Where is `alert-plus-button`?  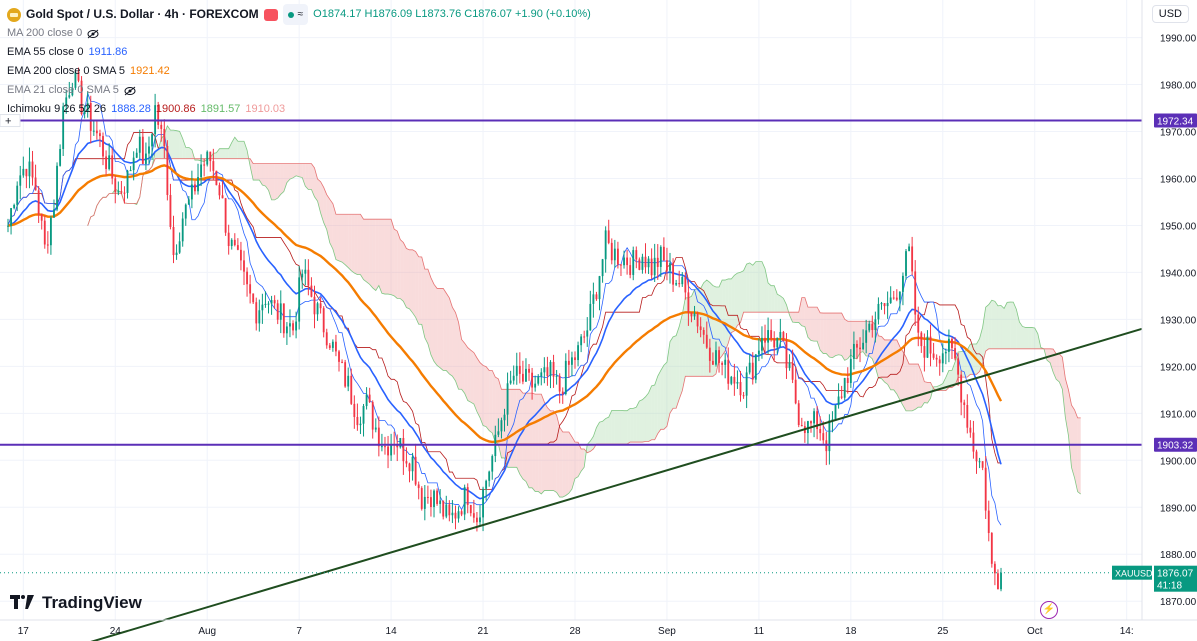 alert-plus-button is located at coordinates (10, 121).